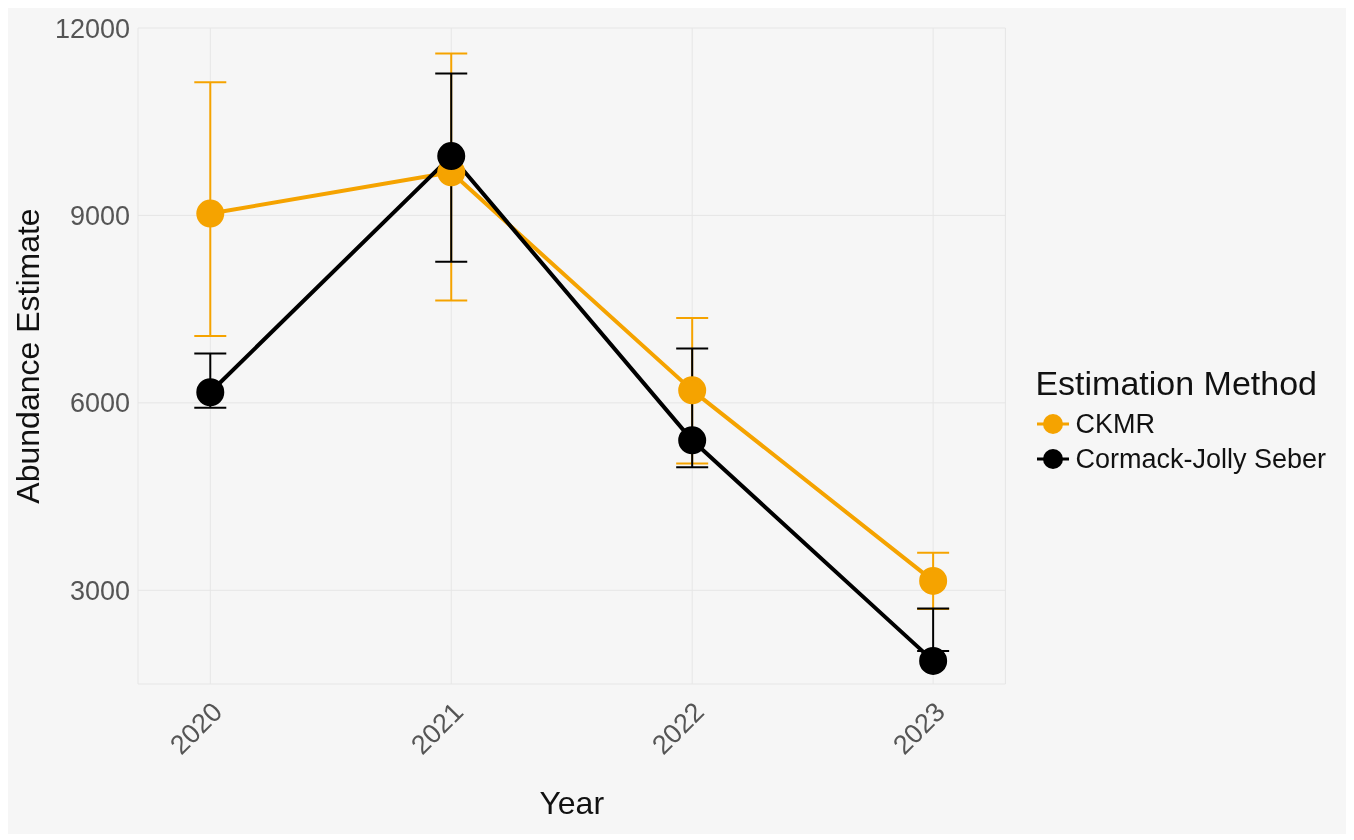  Describe the element at coordinates (572, 803) in the screenshot. I see `x-axis-title: Year` at that location.